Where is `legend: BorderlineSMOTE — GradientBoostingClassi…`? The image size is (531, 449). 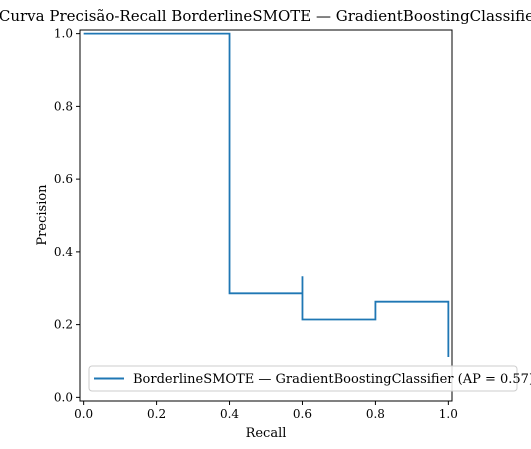
legend: BorderlineSMOTE — GradientBoostingClassi… is located at coordinates (309, 378).